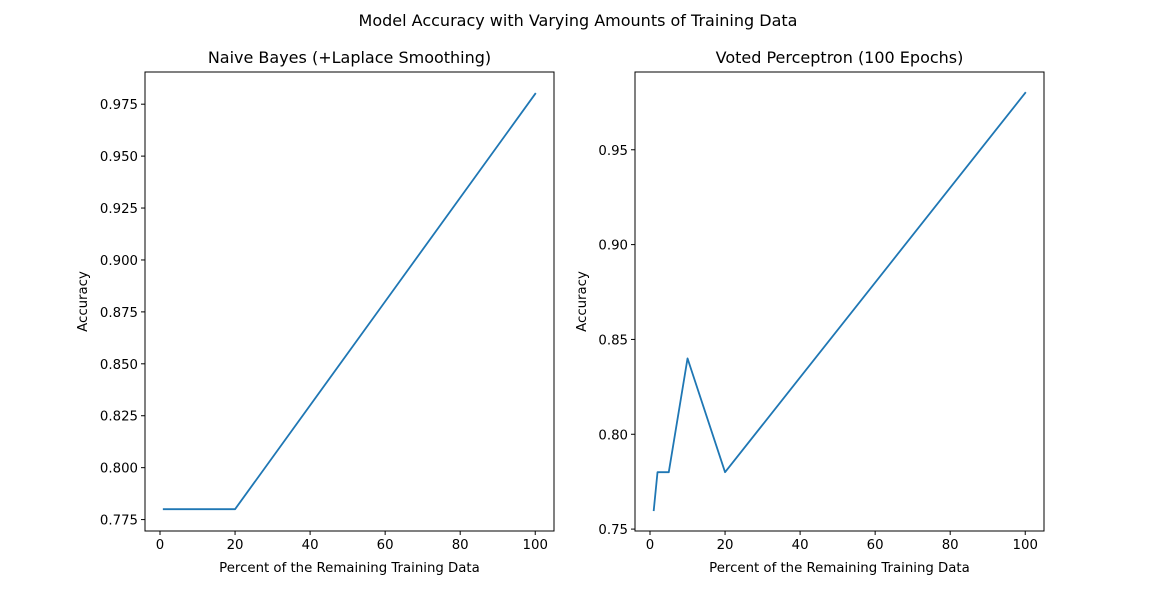 The height and width of the screenshot is (598, 1160). Describe the element at coordinates (119, 417) in the screenshot. I see `y-tick-label: 0.825` at that location.